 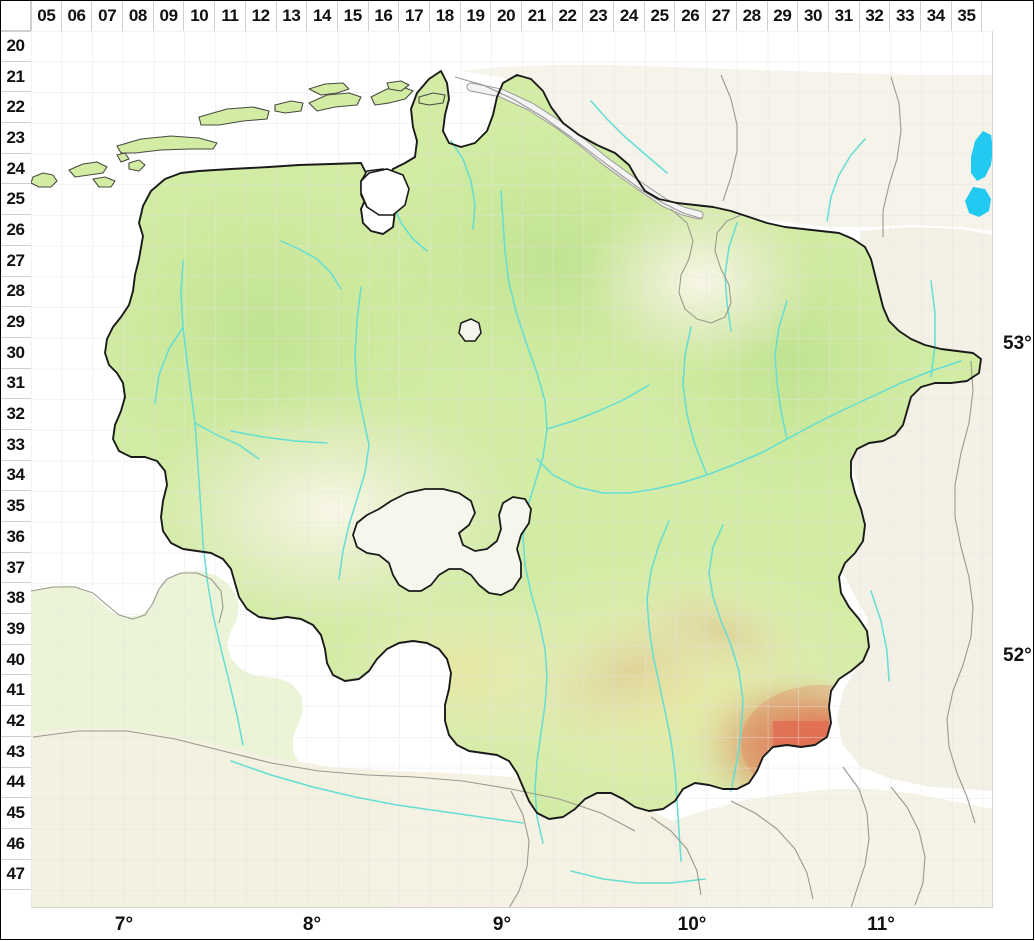 What do you see at coordinates (568, 15) in the screenshot?
I see `ruler-column-22: 22` at bounding box center [568, 15].